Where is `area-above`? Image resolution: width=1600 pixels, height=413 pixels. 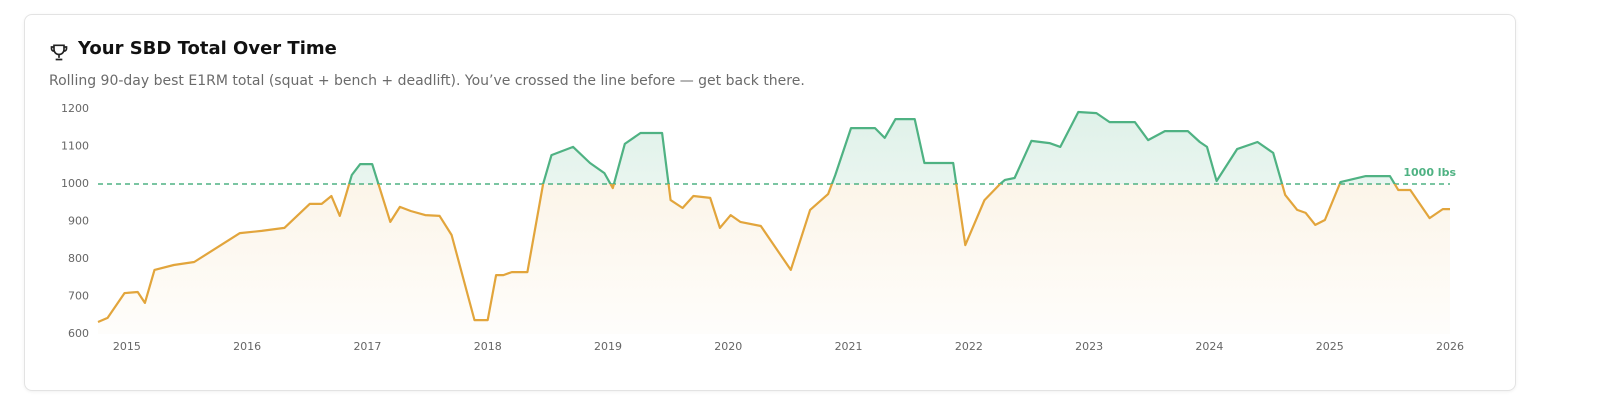 area-above is located at coordinates (774, 148).